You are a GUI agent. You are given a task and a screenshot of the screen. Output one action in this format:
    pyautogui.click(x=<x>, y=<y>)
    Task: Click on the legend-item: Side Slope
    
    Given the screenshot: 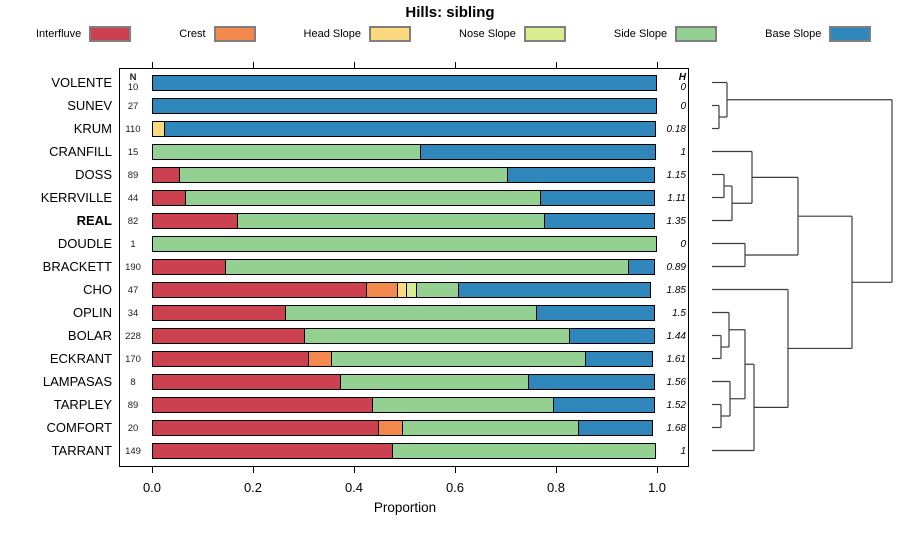 What is the action you would take?
    pyautogui.click(x=665, y=34)
    